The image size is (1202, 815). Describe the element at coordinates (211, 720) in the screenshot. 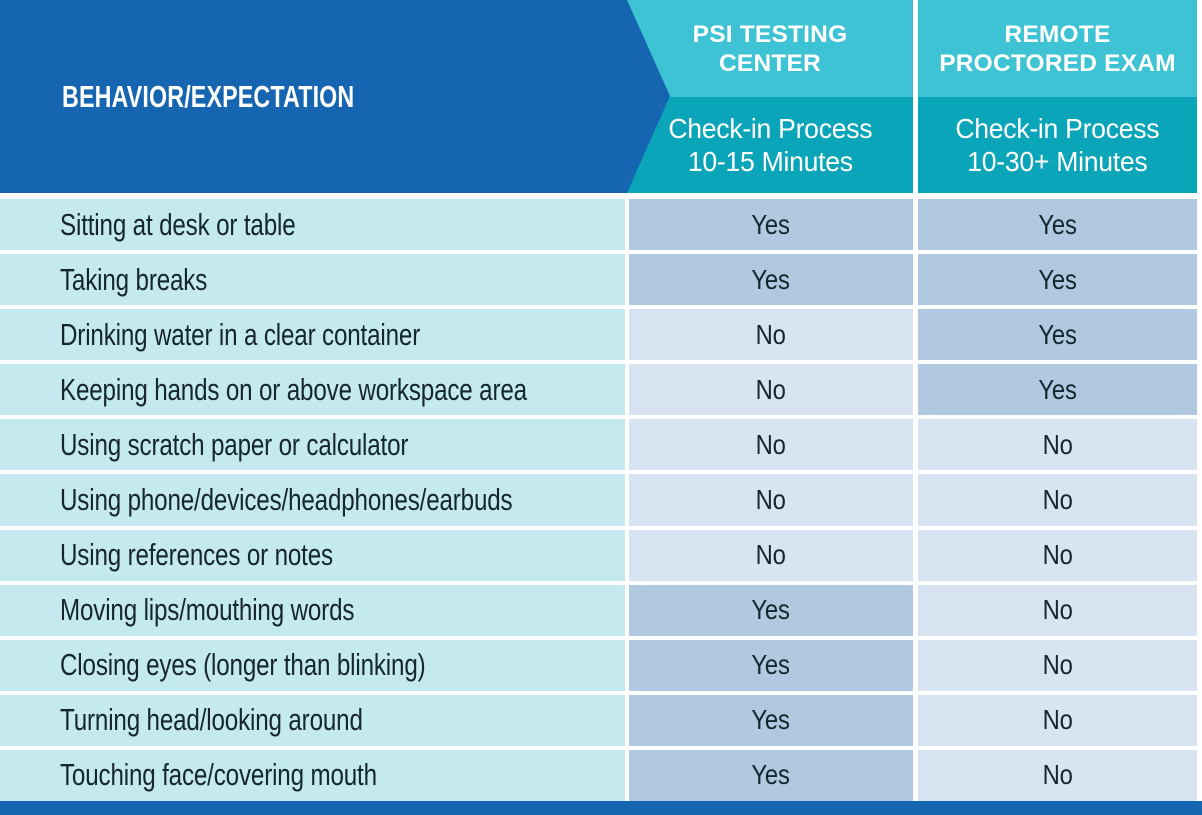

I see `behavior-text: Turning head/looking around` at that location.